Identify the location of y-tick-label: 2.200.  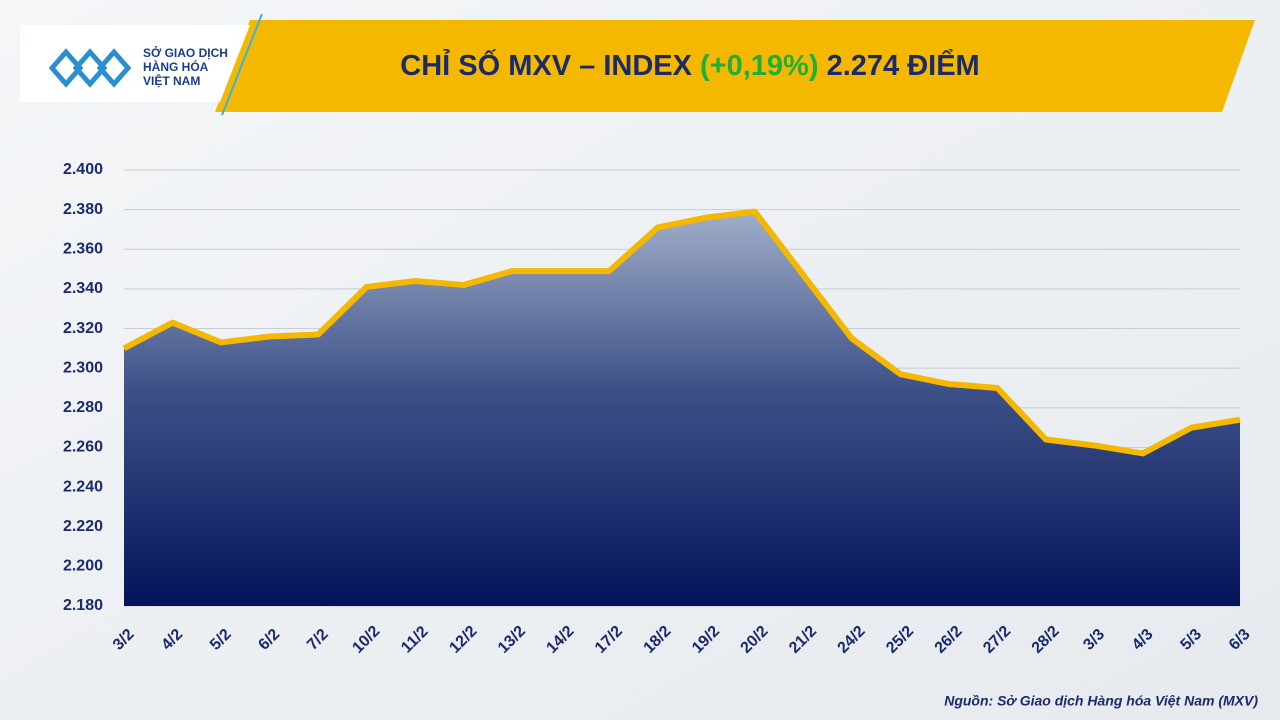
(83, 566).